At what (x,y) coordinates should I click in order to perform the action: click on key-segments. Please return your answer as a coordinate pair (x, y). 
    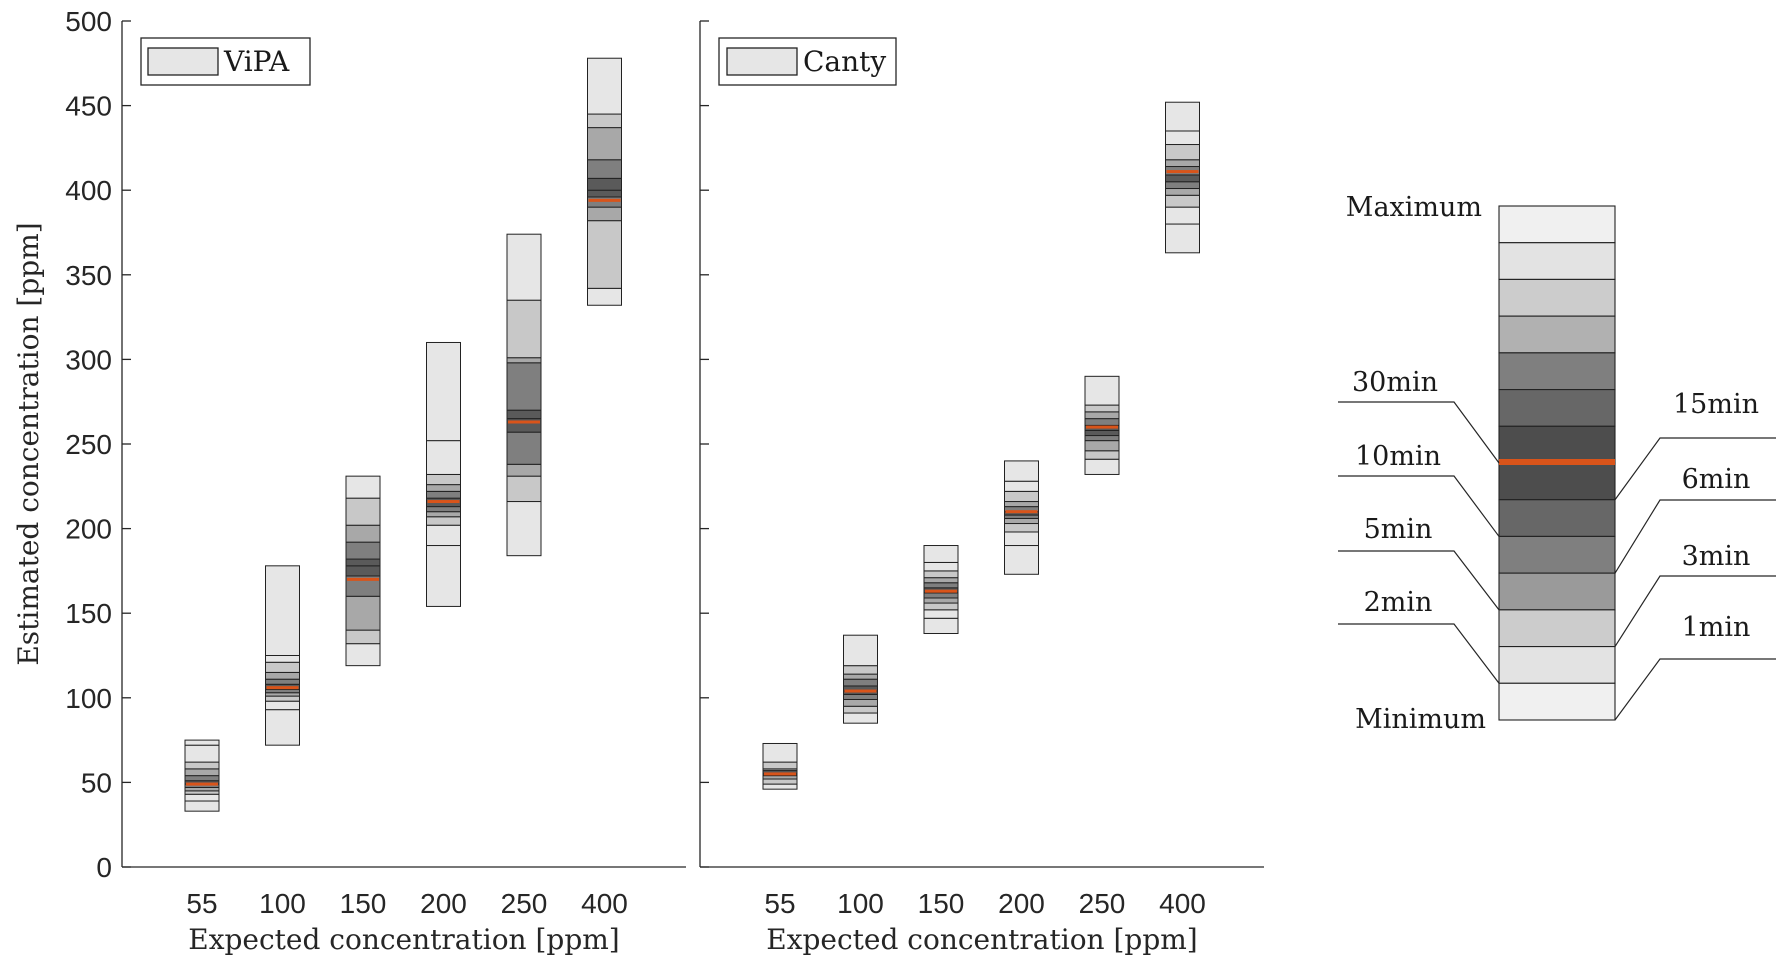
    Looking at the image, I should click on (1557, 463).